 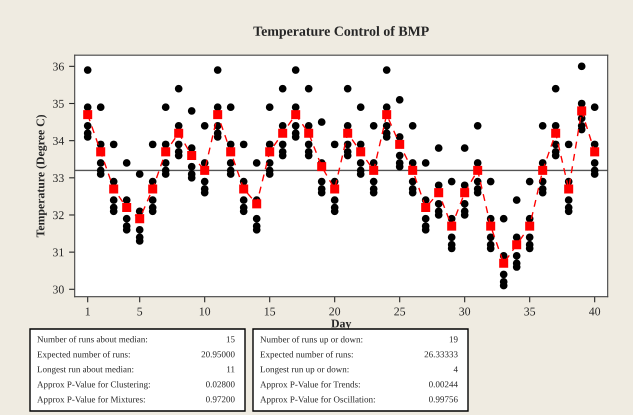 I want to click on y-tick-label: 31, so click(x=58, y=252).